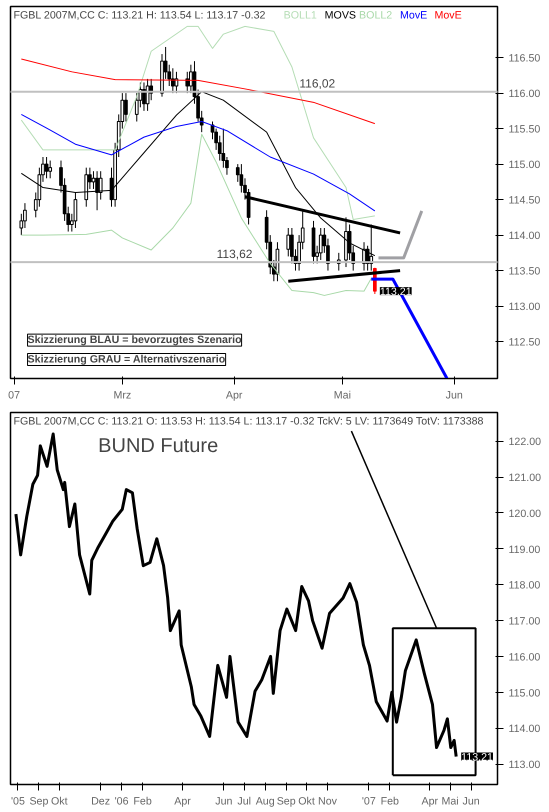 The width and height of the screenshot is (549, 812). I want to click on ref-line-label: 116,02, so click(317, 83).